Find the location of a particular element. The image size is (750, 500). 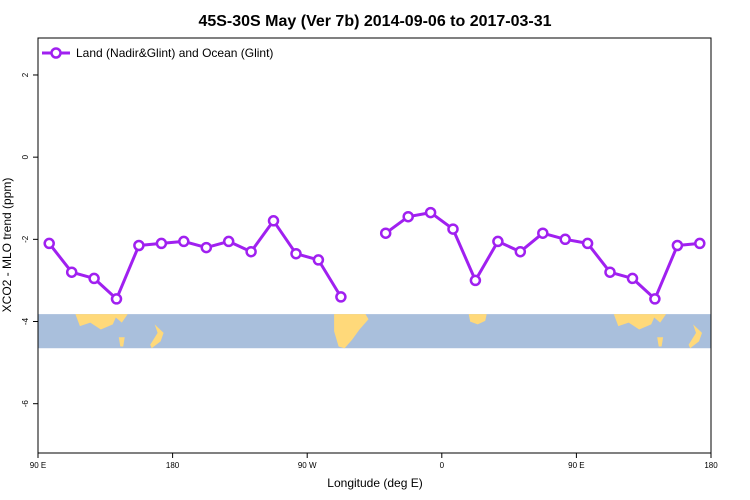

map-strip is located at coordinates (374, 331).